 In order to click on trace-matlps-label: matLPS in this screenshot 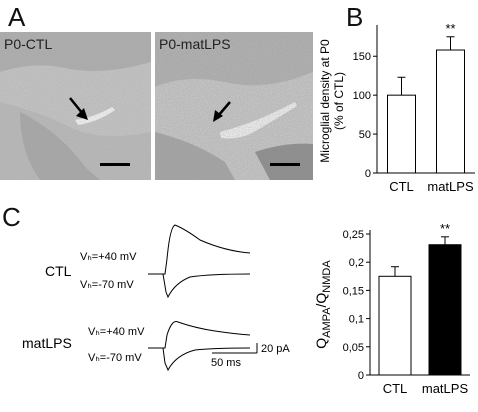, I will do `click(47, 343)`.